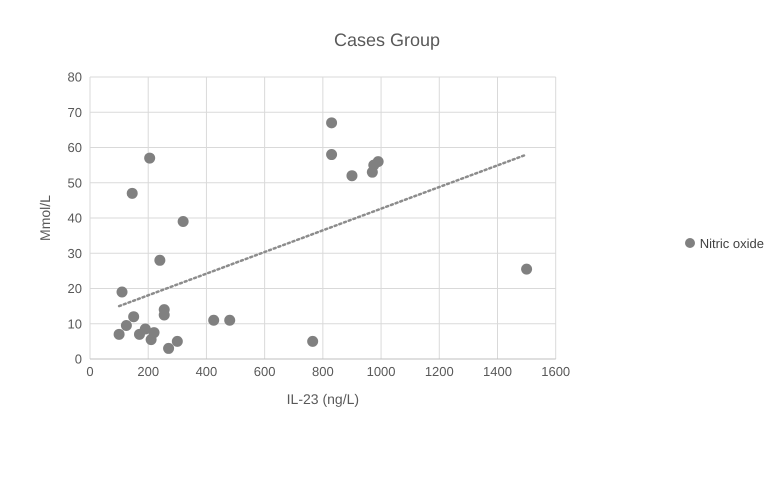  Describe the element at coordinates (148, 372) in the screenshot. I see `x-tick-label: 200` at that location.